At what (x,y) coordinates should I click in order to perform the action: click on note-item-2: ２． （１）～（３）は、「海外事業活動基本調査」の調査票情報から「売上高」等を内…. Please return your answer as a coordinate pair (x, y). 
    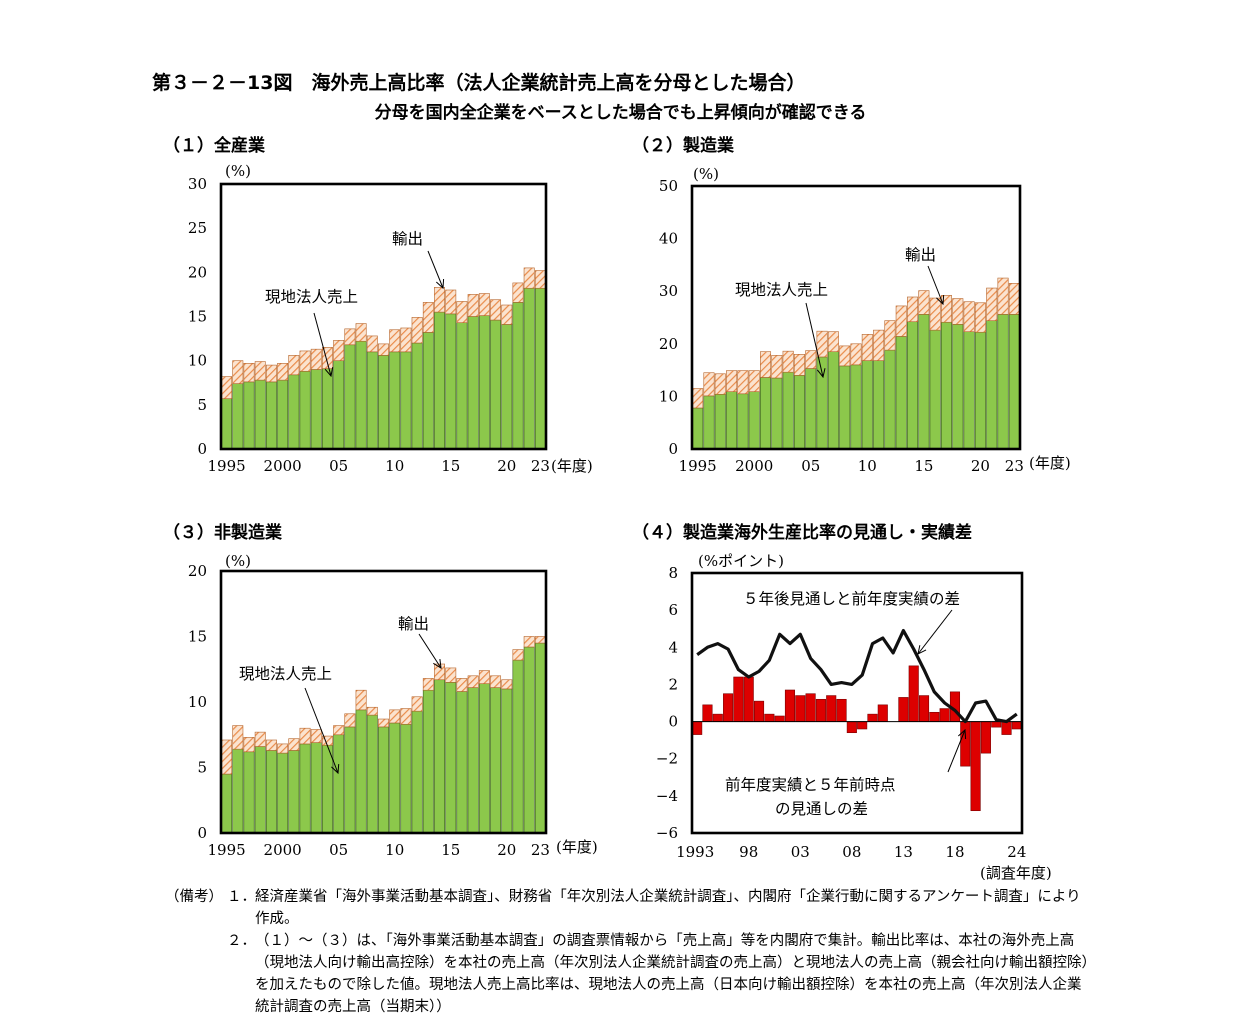
    Looking at the image, I should click on (630, 974).